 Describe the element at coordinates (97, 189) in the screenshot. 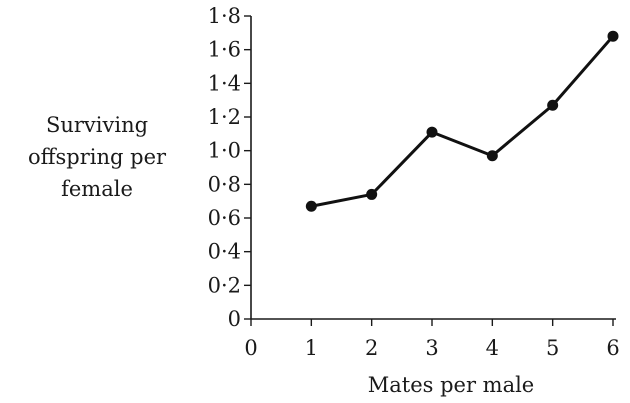

I see `y-axis-title-line-3: female` at that location.